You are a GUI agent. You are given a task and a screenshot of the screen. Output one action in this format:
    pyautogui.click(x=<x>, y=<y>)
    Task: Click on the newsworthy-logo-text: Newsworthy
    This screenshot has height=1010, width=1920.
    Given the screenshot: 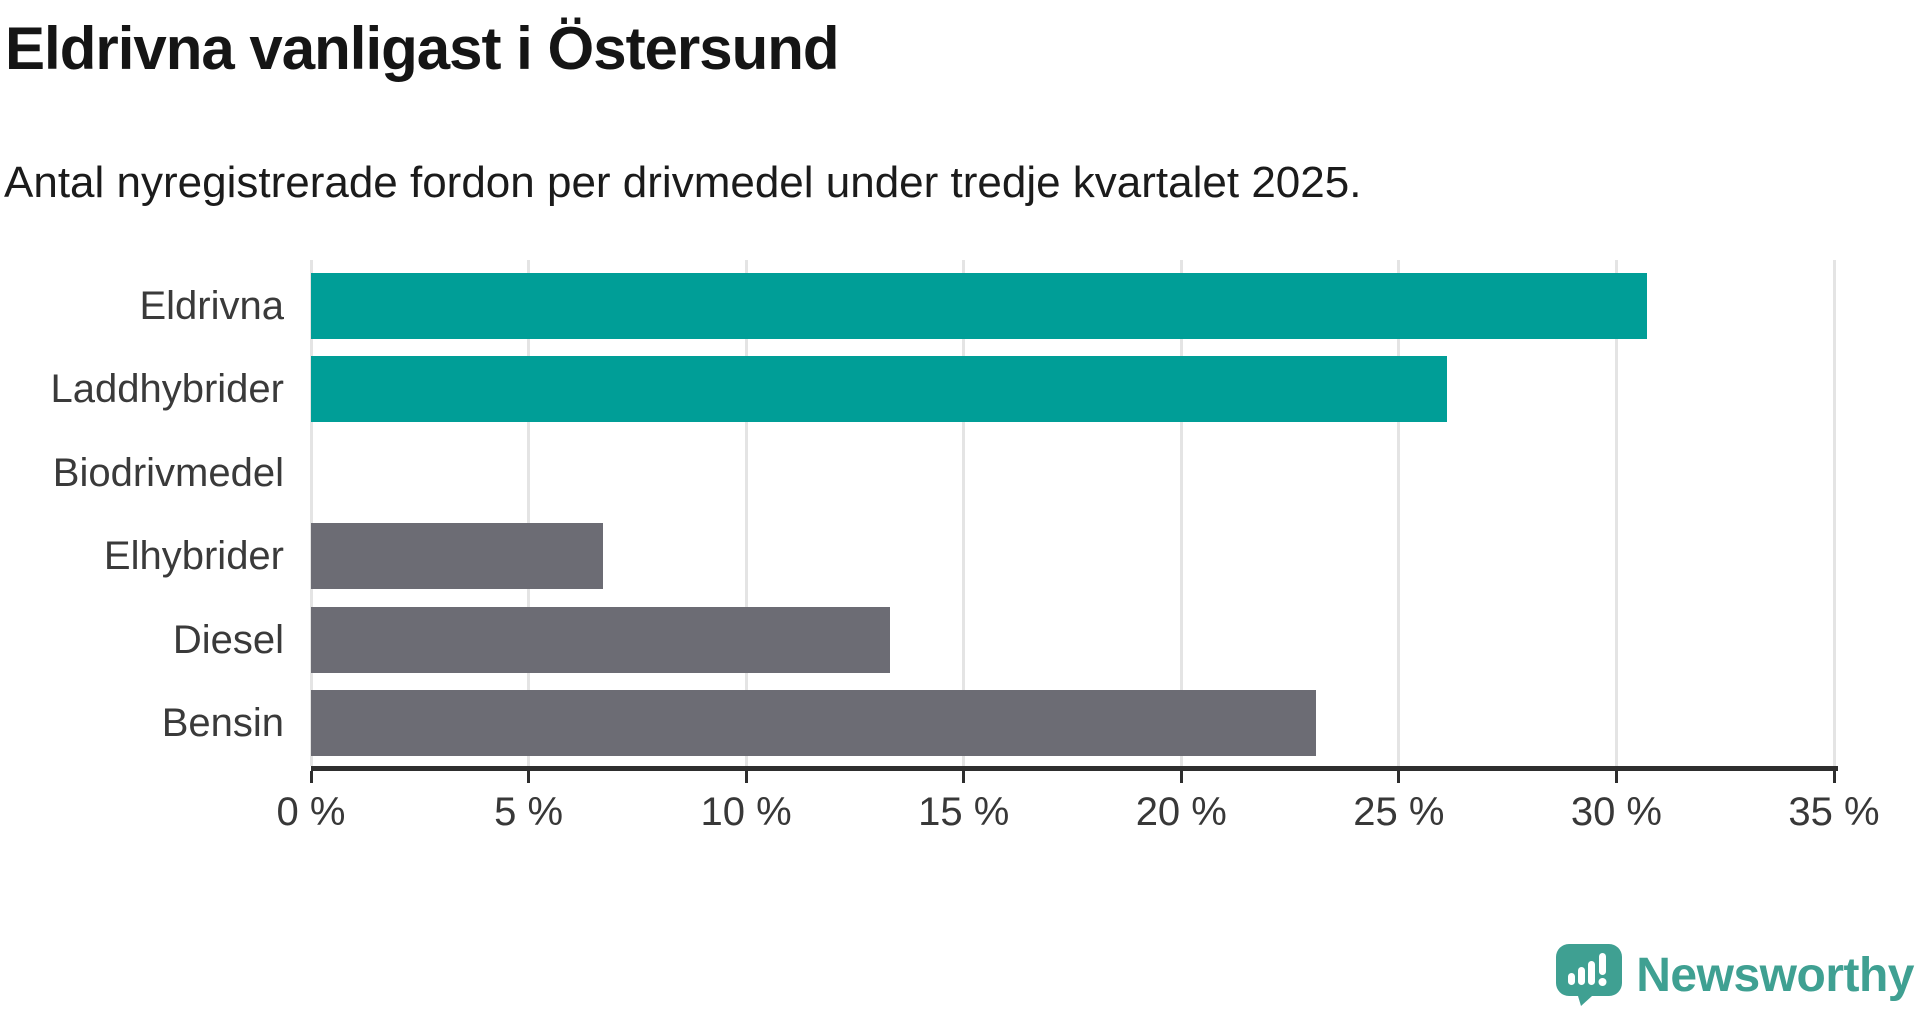 What is the action you would take?
    pyautogui.click(x=1775, y=975)
    